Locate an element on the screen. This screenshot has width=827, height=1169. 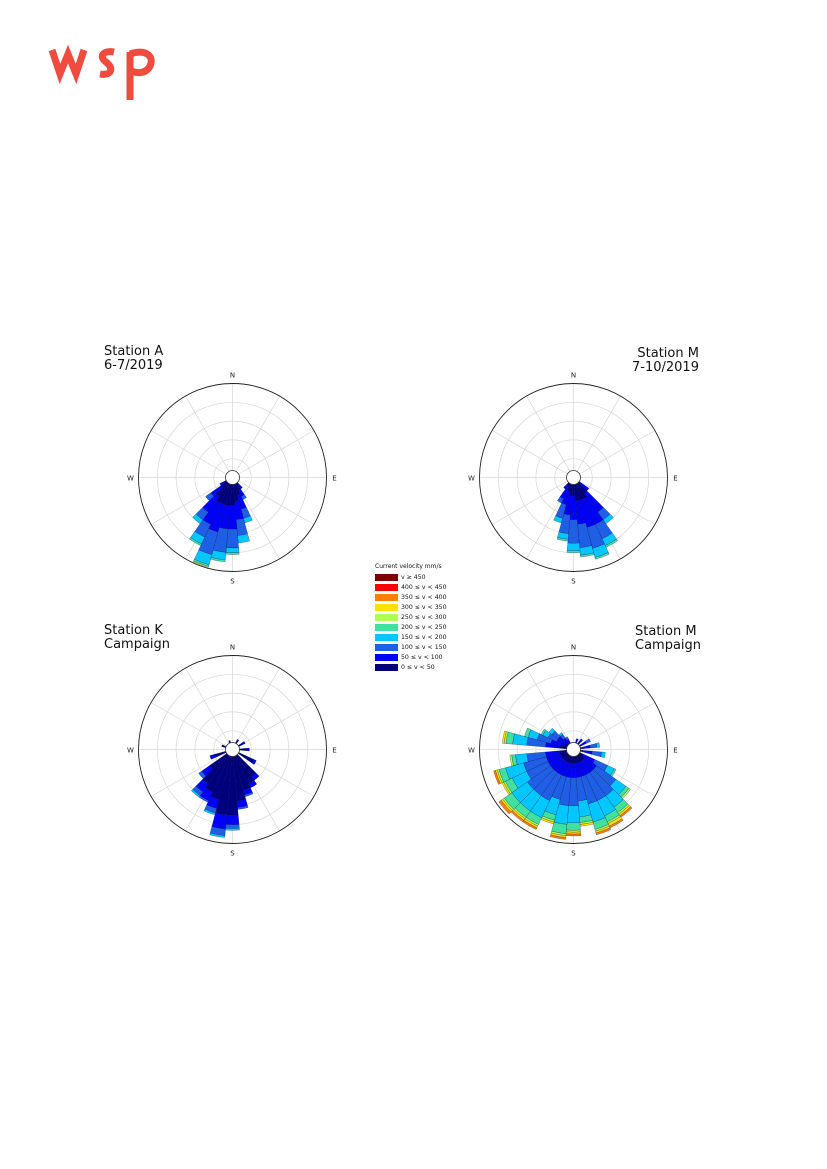
direction-label: N is located at coordinates (232, 376).